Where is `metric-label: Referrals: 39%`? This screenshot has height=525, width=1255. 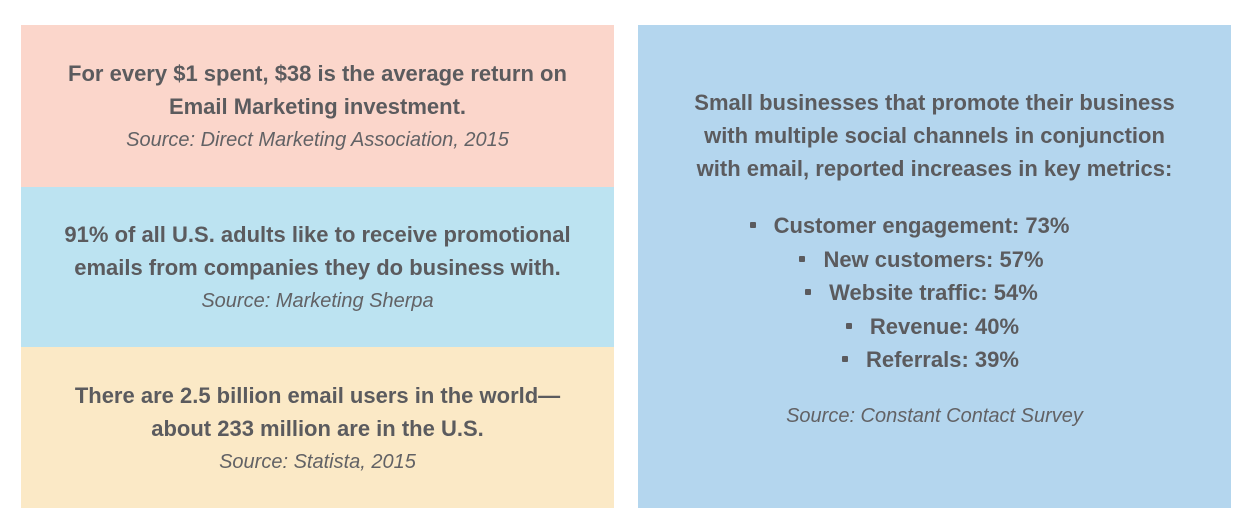 metric-label: Referrals: 39% is located at coordinates (942, 360).